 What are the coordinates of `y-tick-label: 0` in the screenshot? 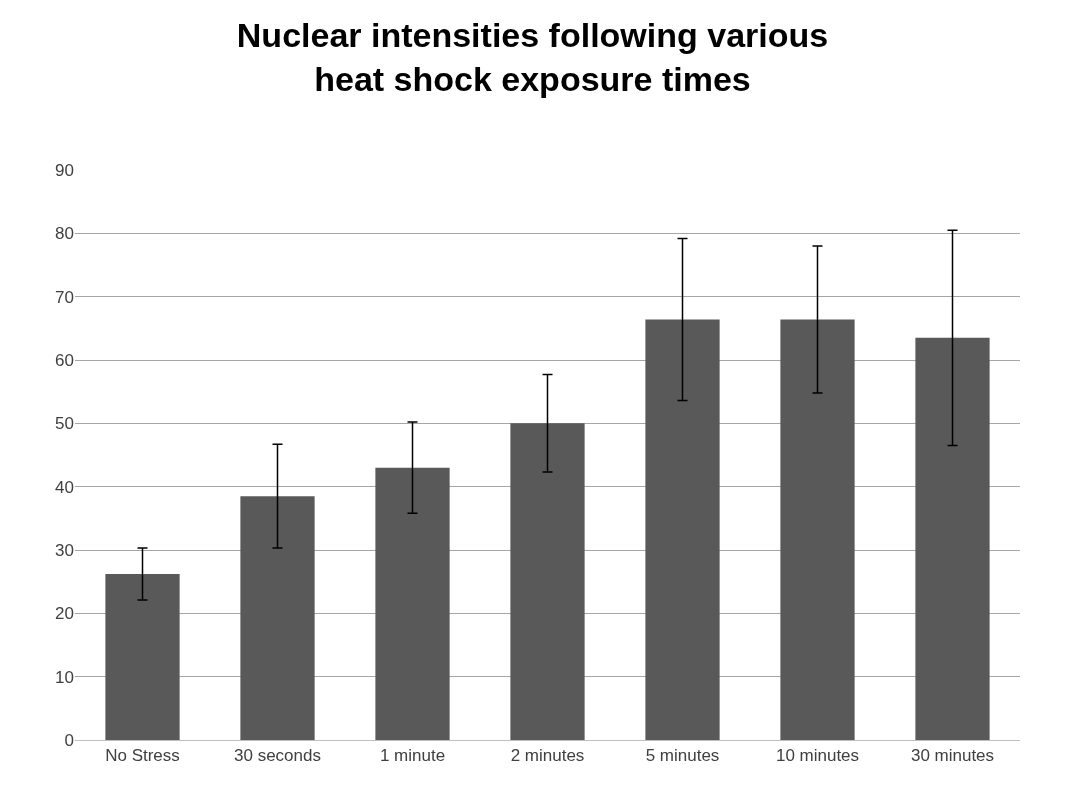 It's located at (69, 740).